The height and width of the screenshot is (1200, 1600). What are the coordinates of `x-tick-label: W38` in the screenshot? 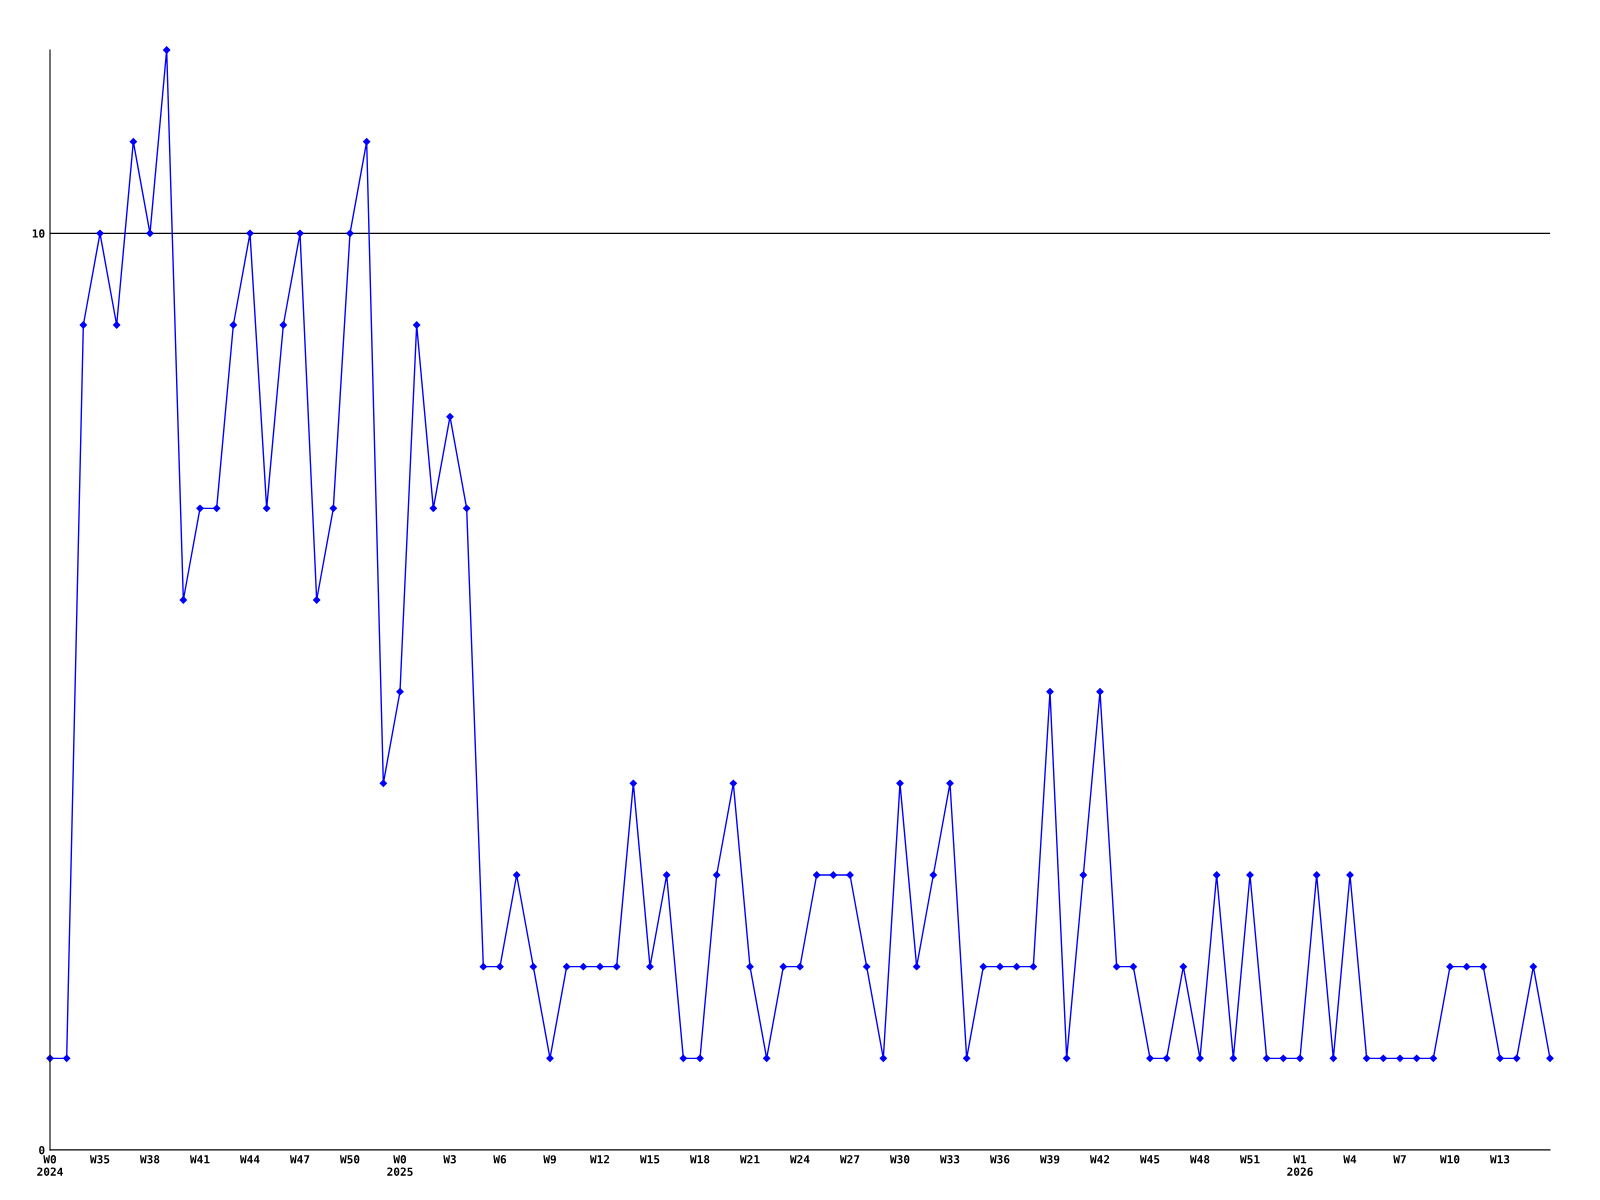 It's located at (149, 1159).